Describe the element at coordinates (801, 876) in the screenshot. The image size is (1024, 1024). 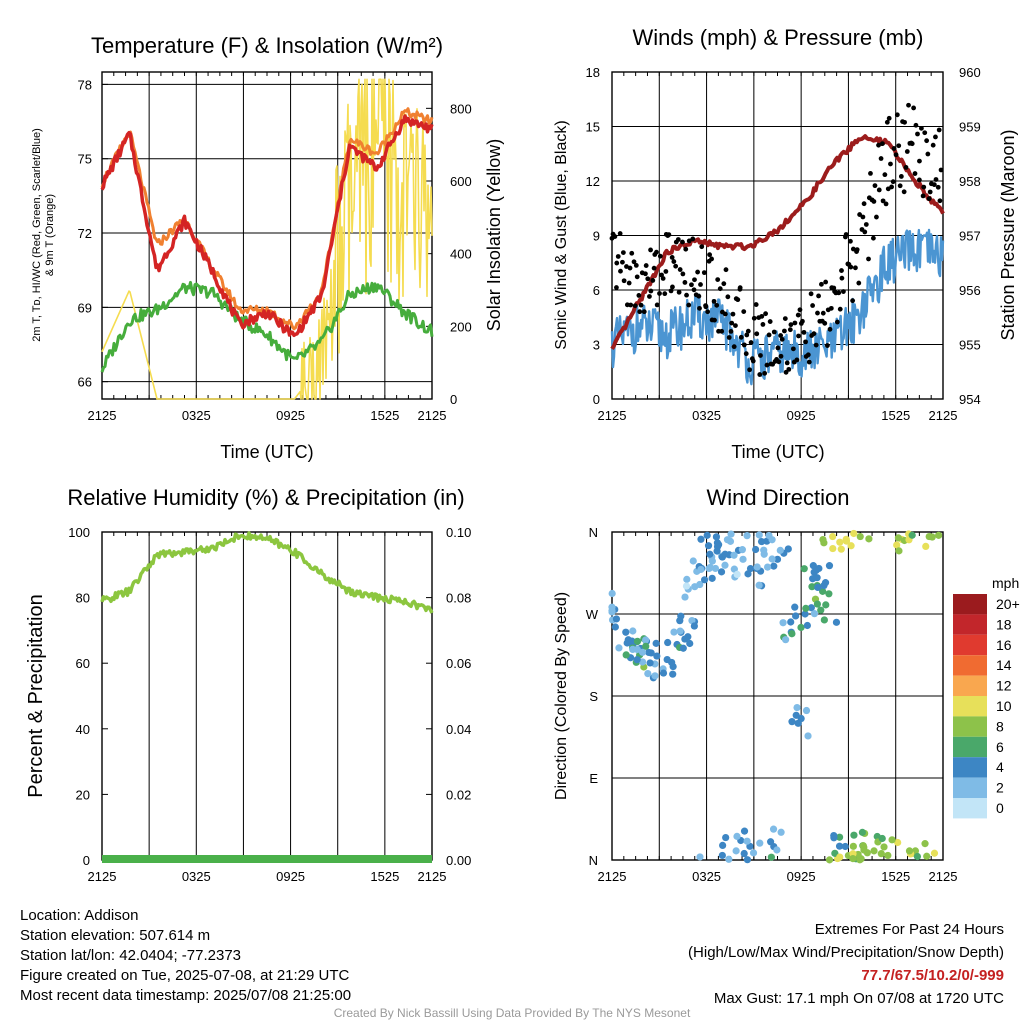
I see `dir-xtick-label: 0925` at that location.